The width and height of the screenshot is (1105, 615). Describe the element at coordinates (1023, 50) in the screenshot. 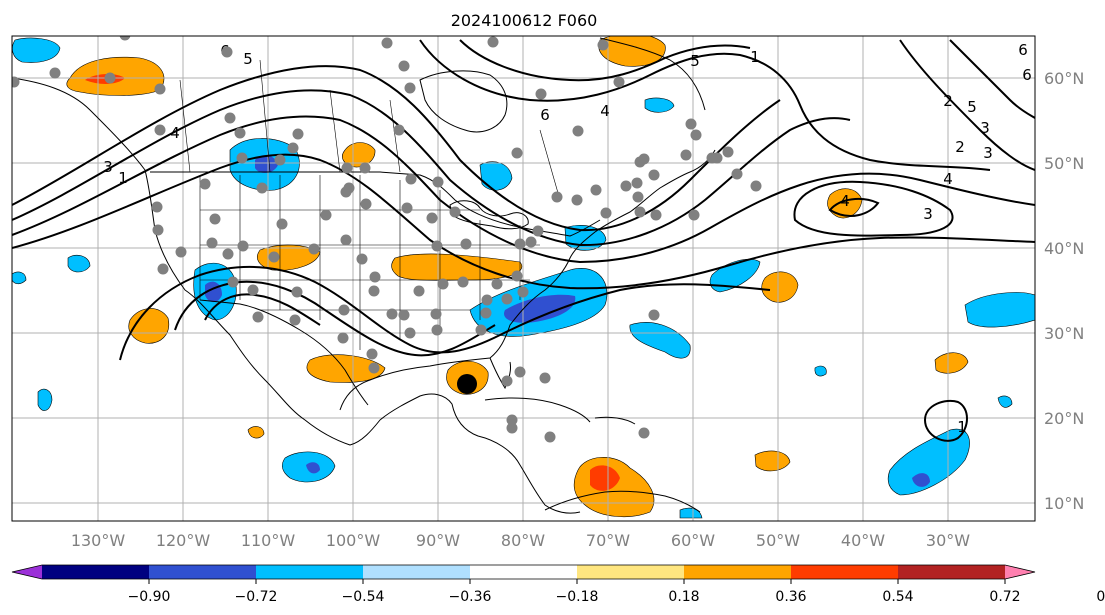

I see `contour-label: 6` at that location.